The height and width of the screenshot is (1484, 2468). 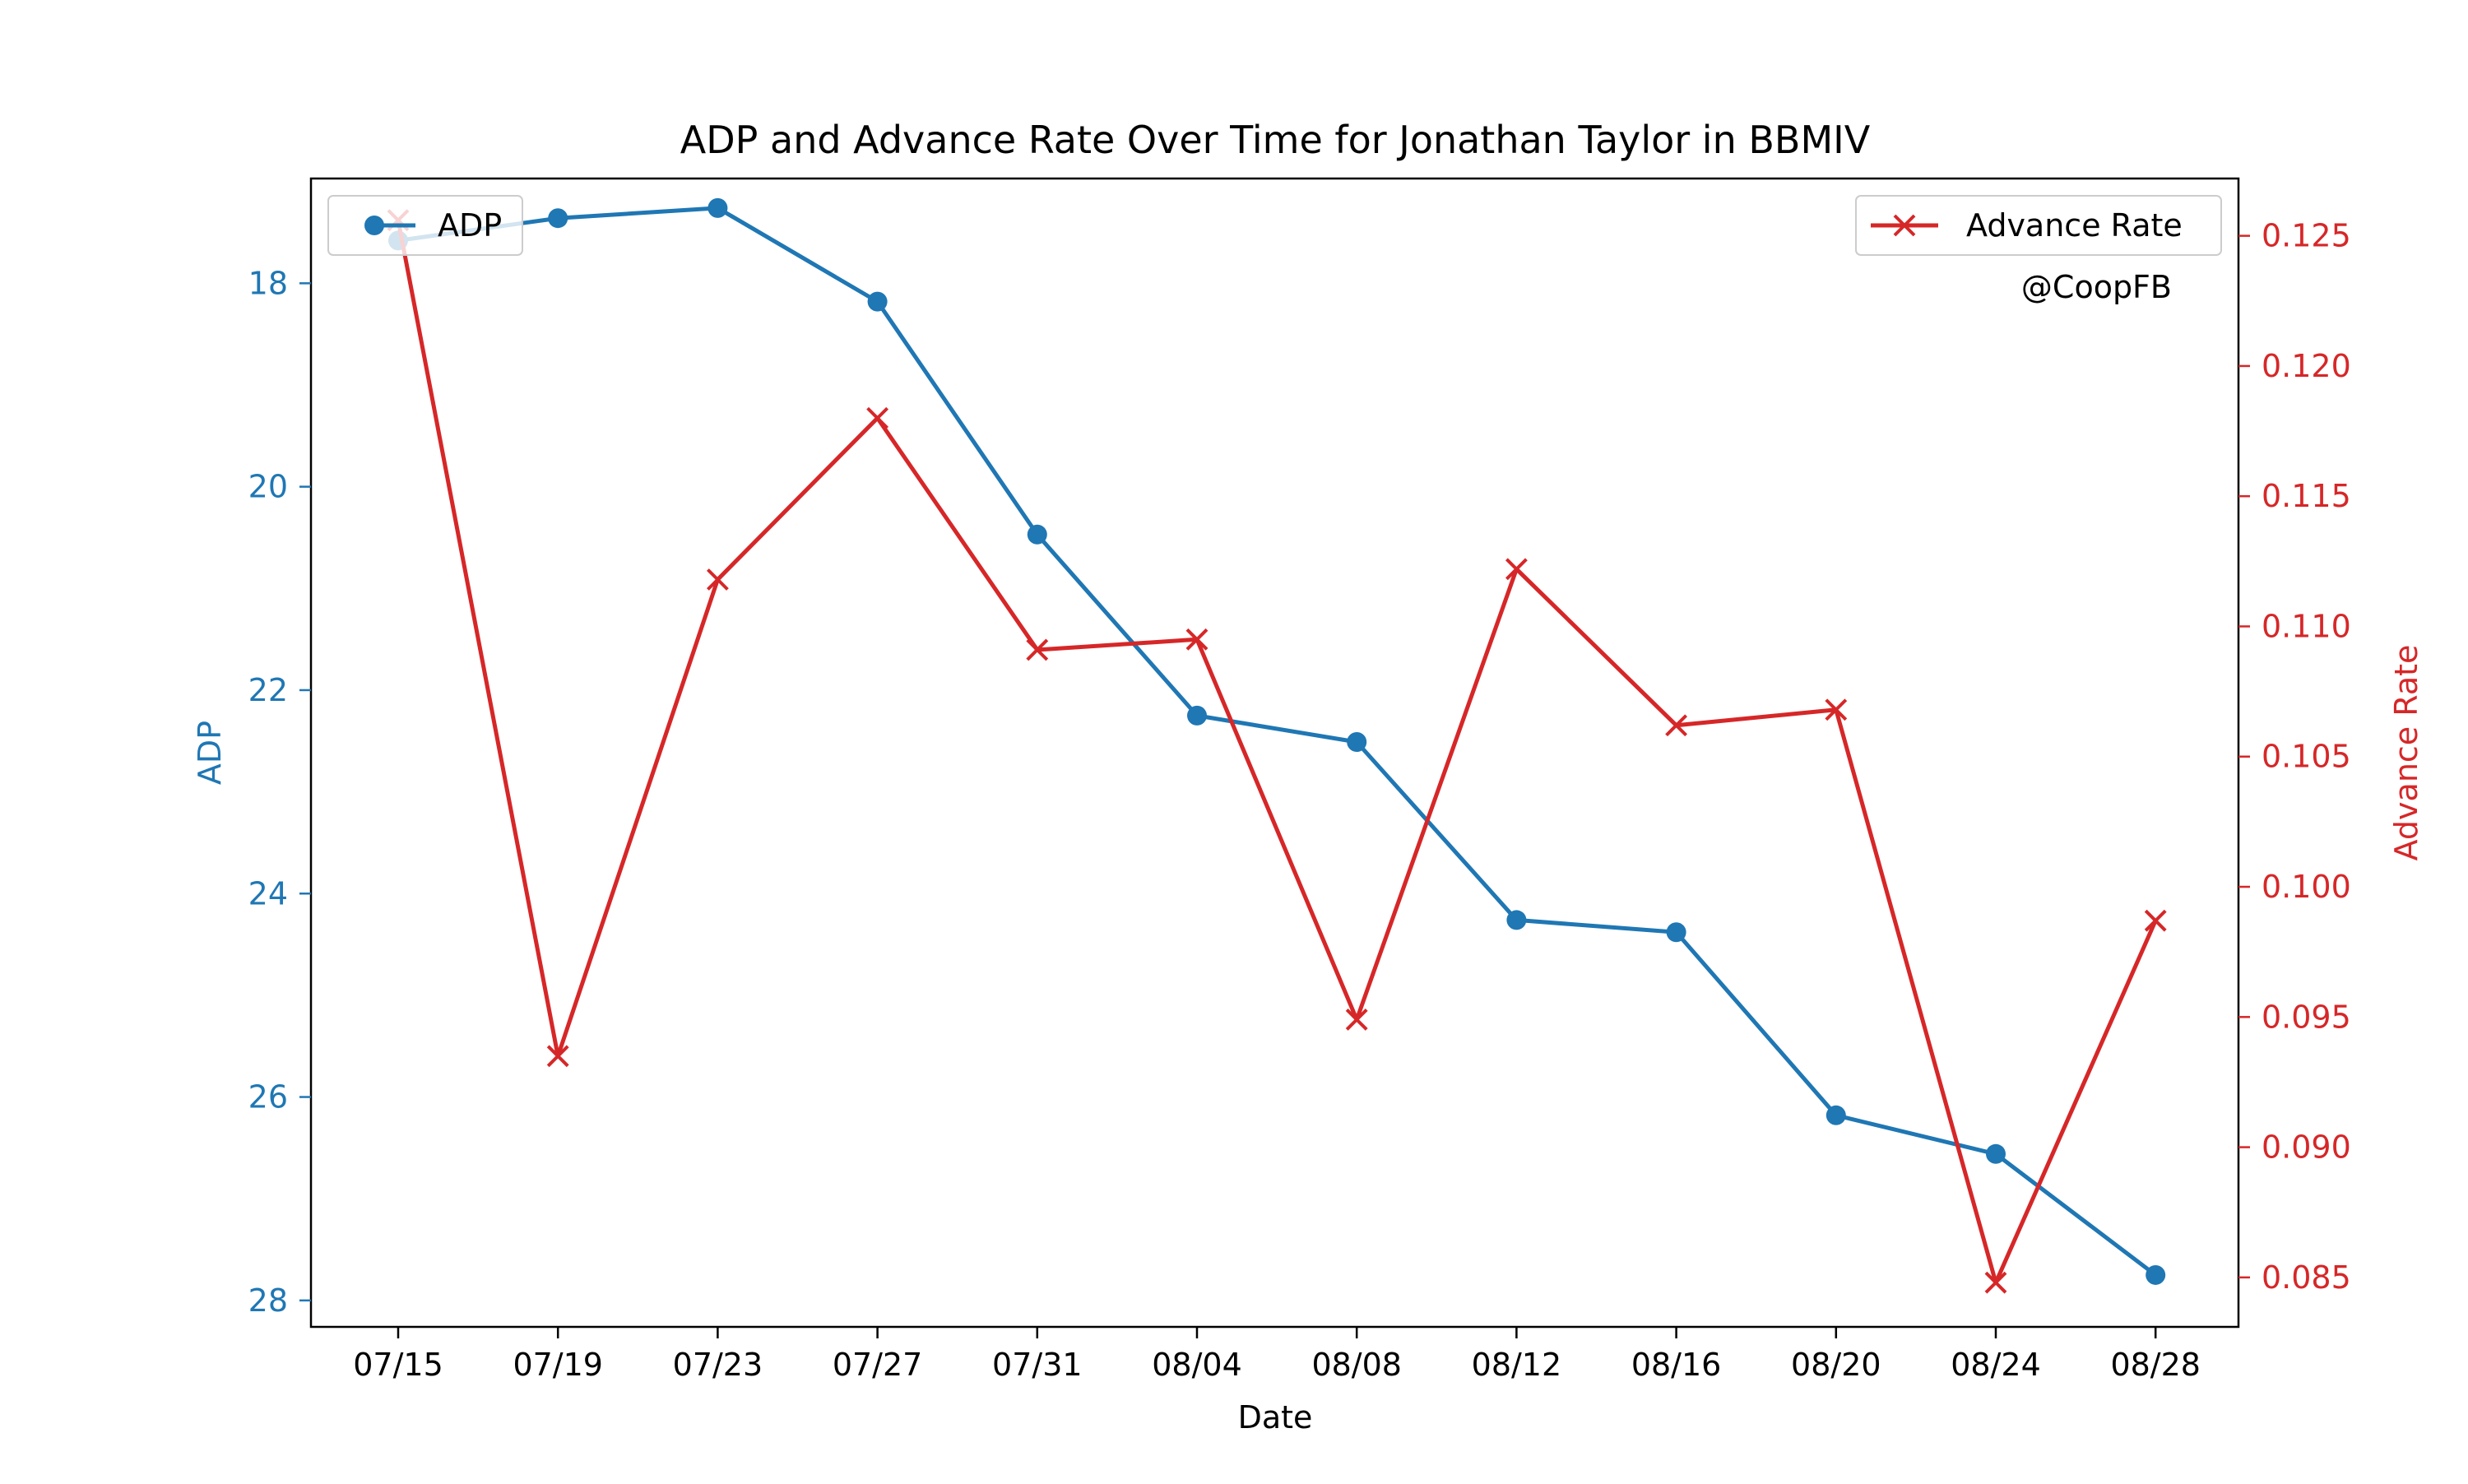 What do you see at coordinates (2306, 366) in the screenshot?
I see `y-right-tick-label: 0.120` at bounding box center [2306, 366].